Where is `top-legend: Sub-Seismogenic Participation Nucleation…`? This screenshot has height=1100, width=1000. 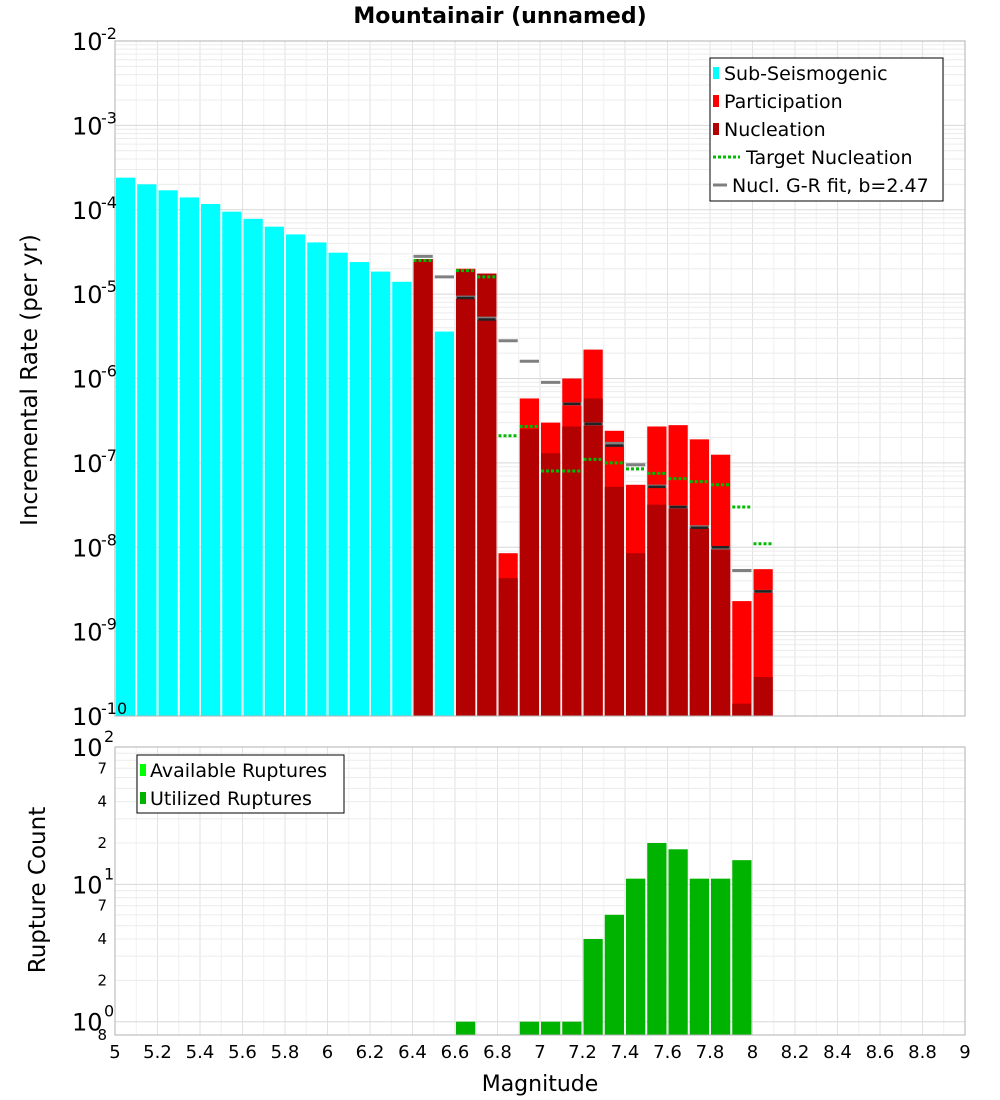 top-legend: Sub-Seismogenic Participation Nucleation… is located at coordinates (826, 129).